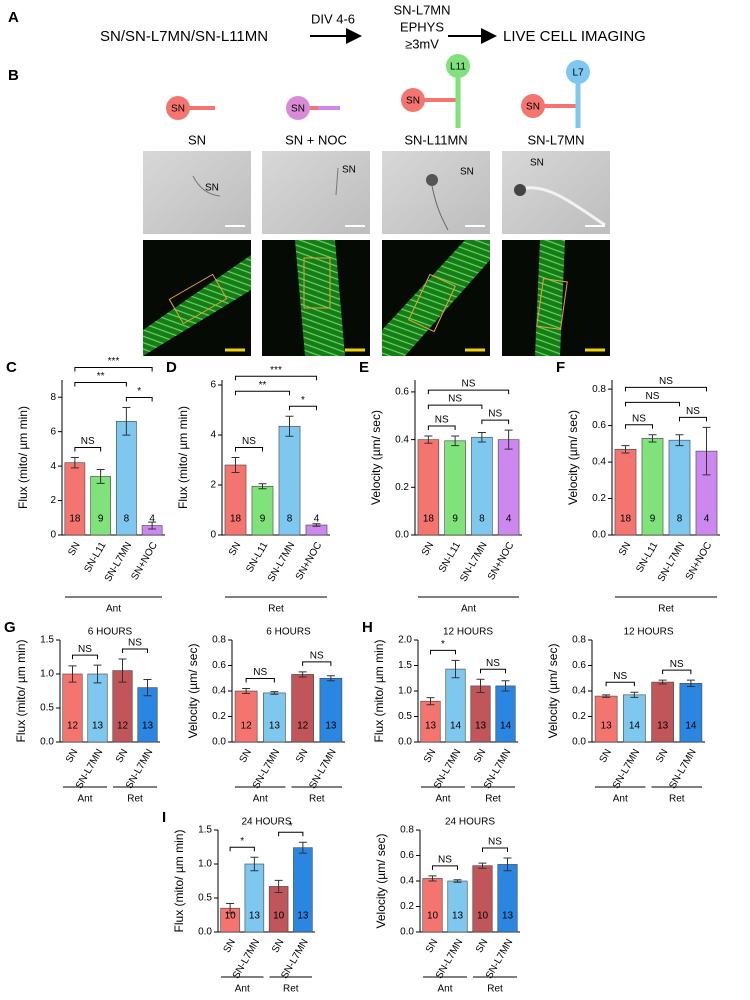 This screenshot has width=750, height=1000. I want to click on y-tick-label: 0, so click(213, 535).